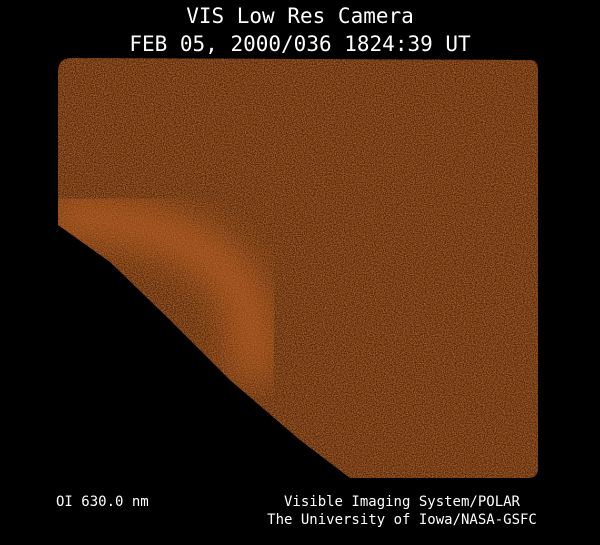  I want to click on filter-wavelength: OI 630.0 nm, so click(102, 502).